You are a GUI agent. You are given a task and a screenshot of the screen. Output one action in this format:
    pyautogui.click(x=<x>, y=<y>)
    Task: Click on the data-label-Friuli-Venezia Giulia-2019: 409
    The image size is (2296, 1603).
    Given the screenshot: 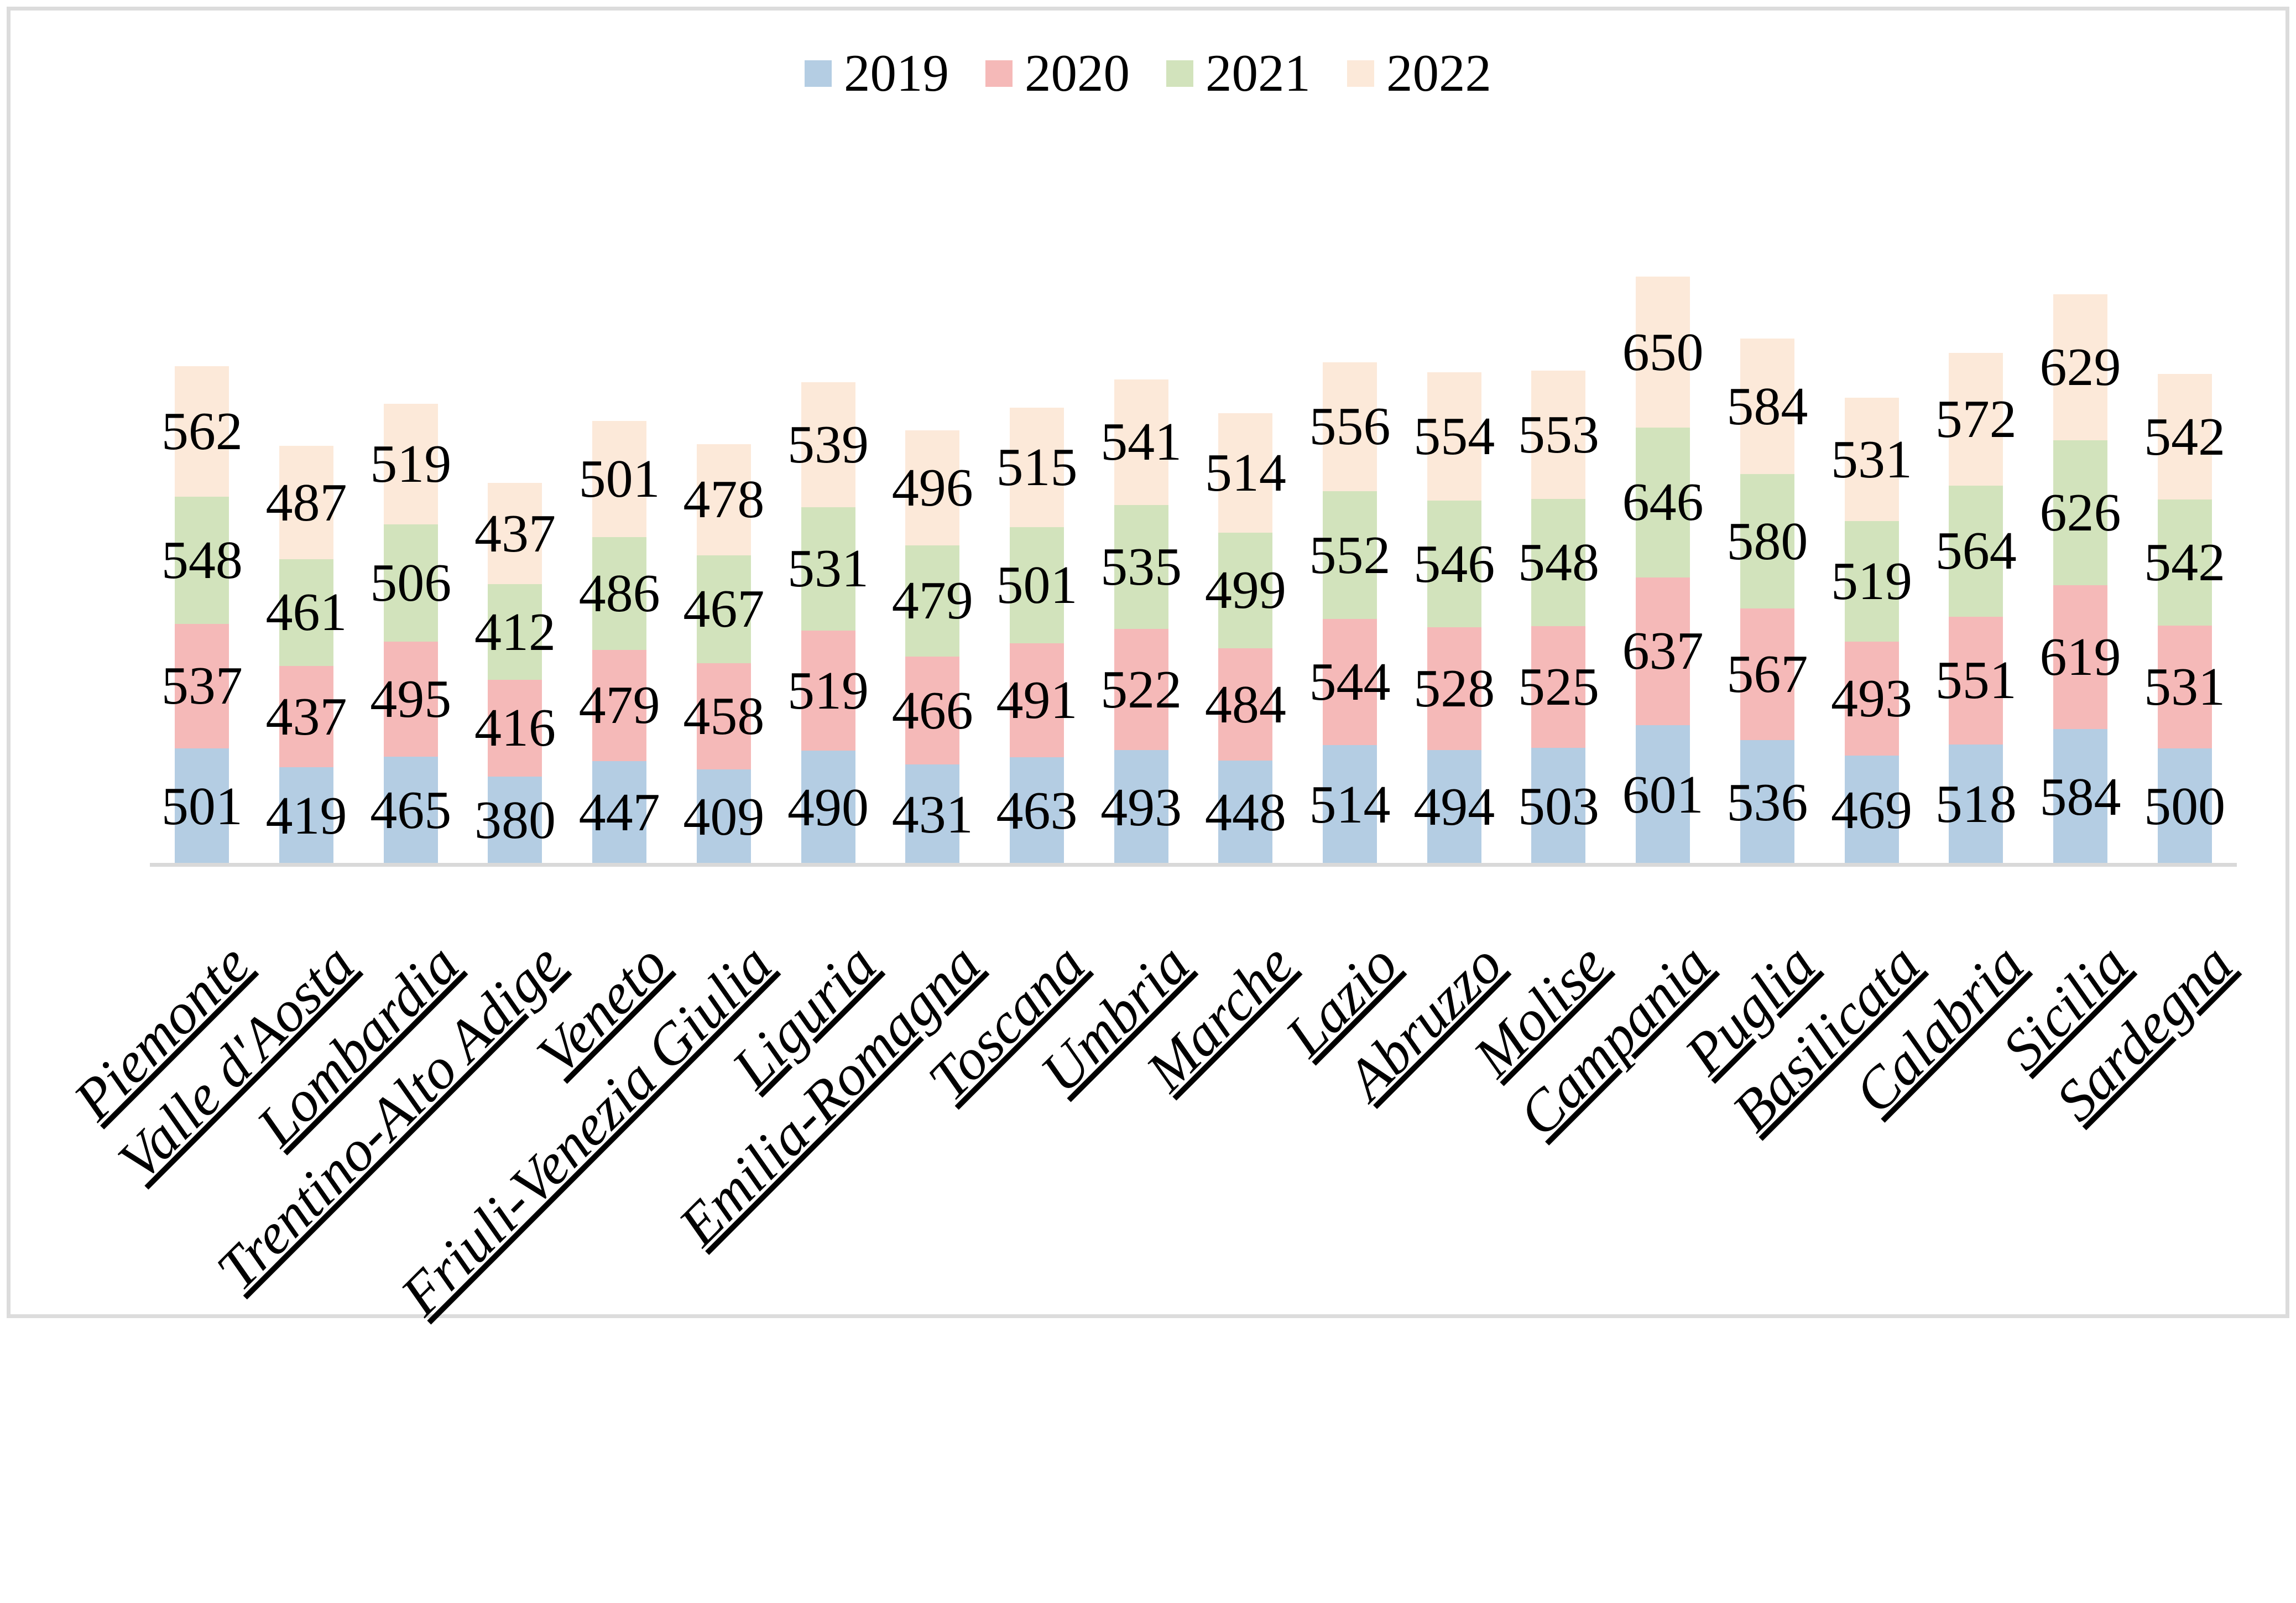 What is the action you would take?
    pyautogui.click(x=724, y=817)
    